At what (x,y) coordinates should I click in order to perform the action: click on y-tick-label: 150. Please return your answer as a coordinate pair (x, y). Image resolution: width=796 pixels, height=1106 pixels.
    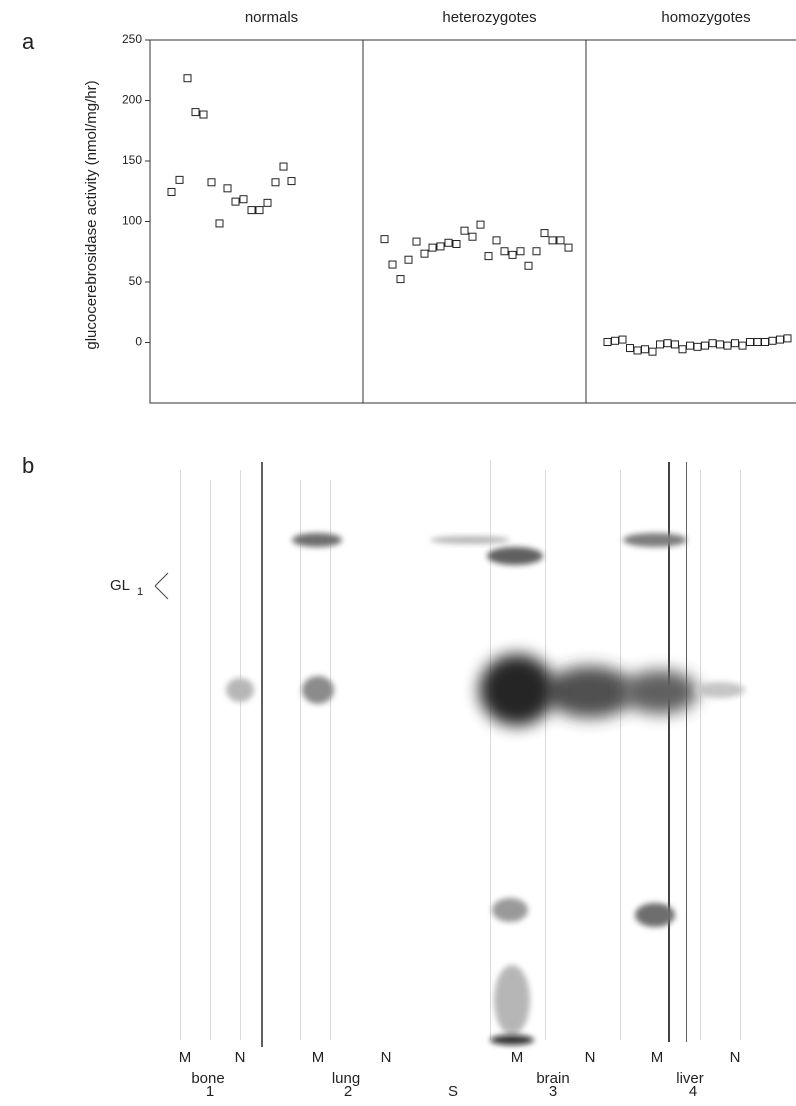
    Looking at the image, I should click on (132, 160).